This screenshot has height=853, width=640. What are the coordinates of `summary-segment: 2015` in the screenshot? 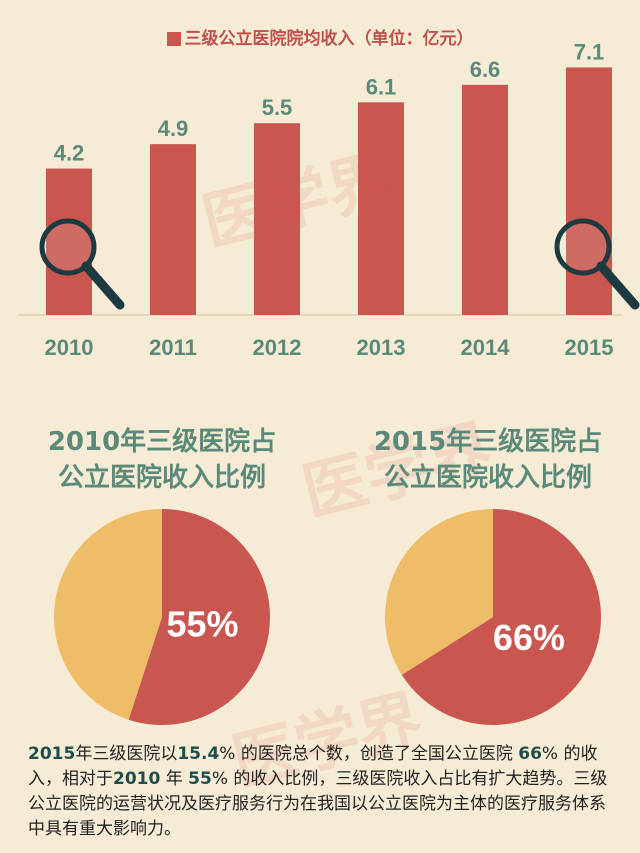 It's located at (52, 754).